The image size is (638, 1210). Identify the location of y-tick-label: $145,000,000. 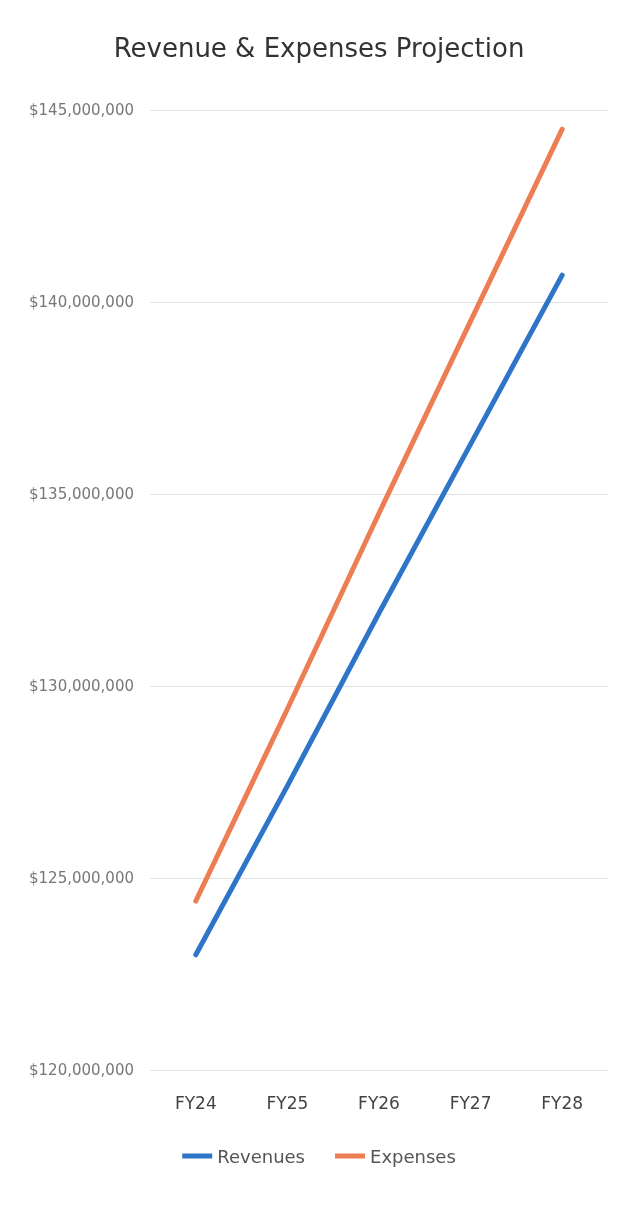
(81, 110).